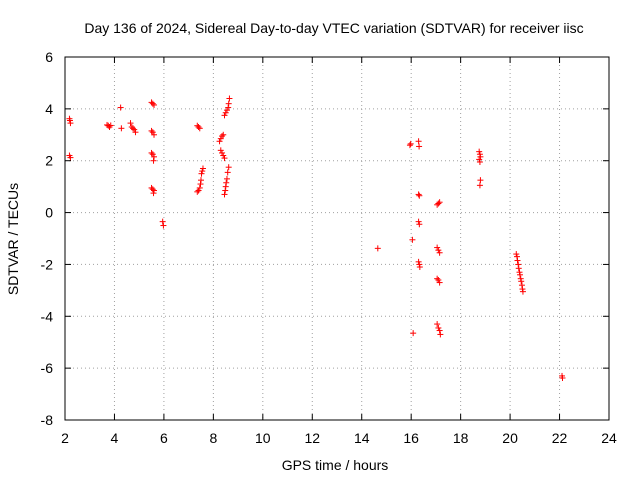 The height and width of the screenshot is (480, 640). Describe the element at coordinates (65, 438) in the screenshot. I see `x-tick-label: 2` at that location.